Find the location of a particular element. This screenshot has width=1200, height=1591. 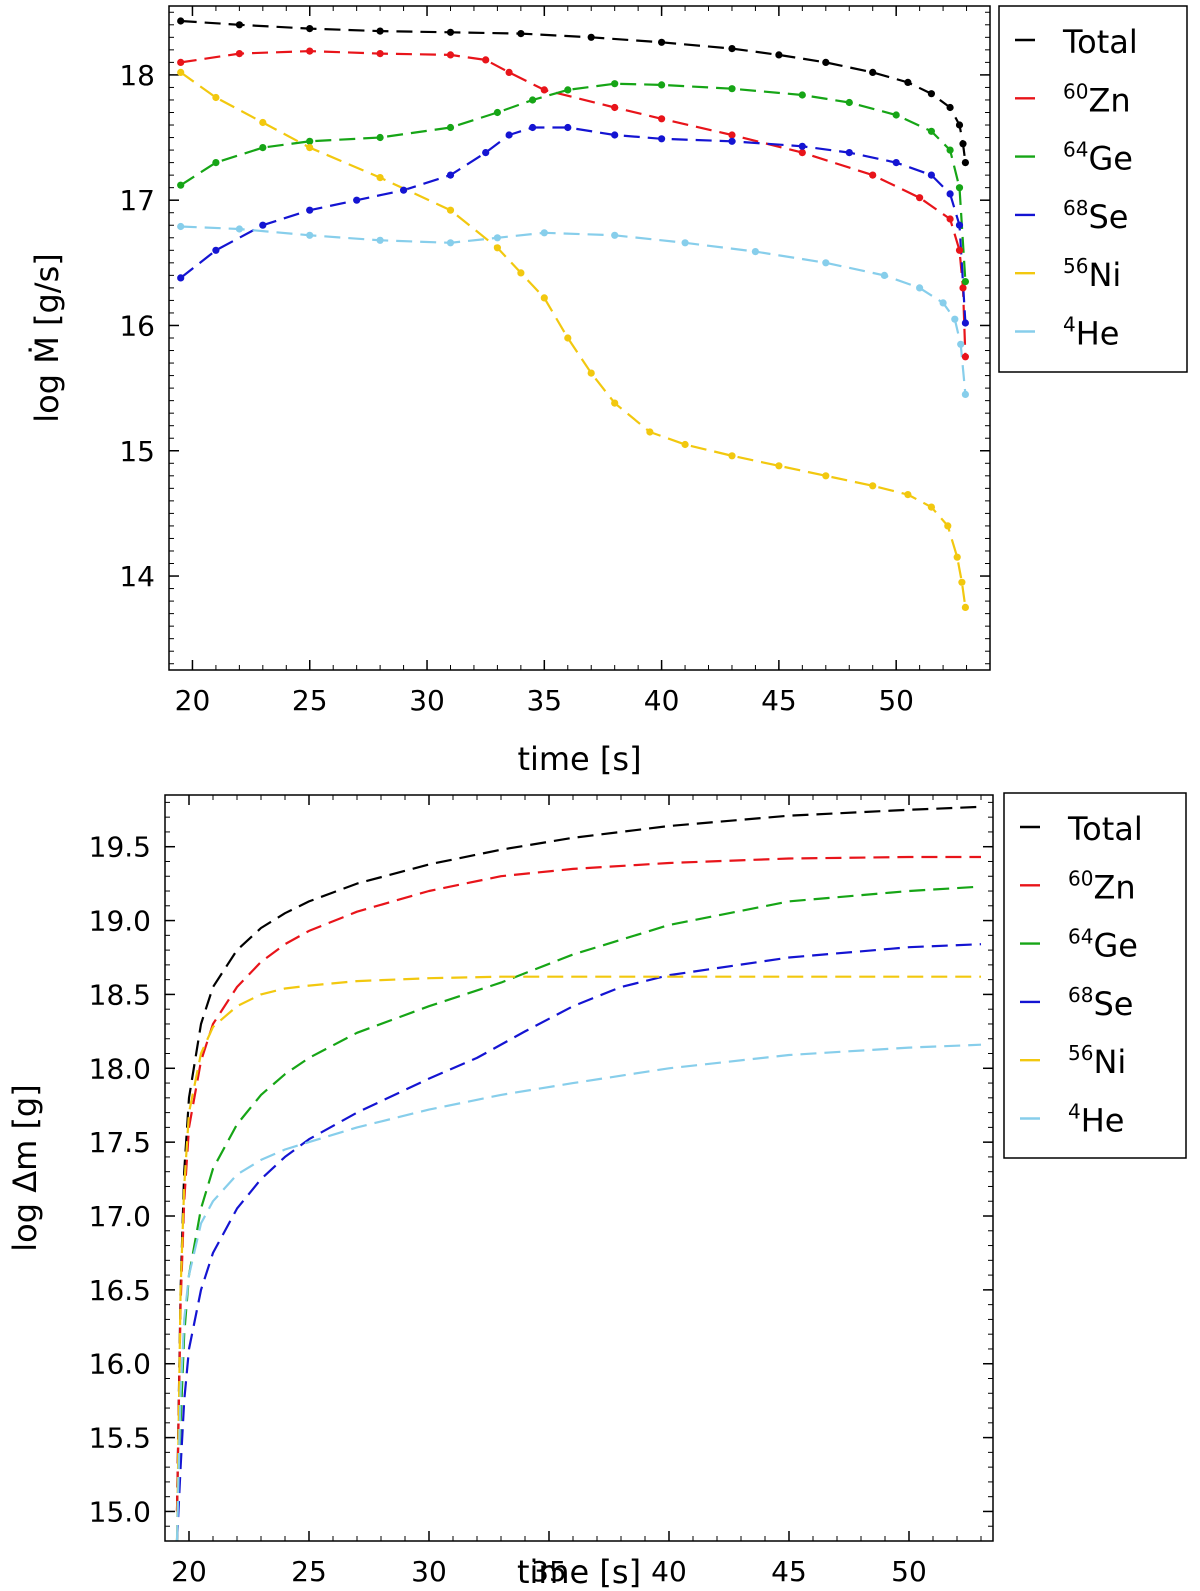

x-tick-label: 30 is located at coordinates (427, 700).